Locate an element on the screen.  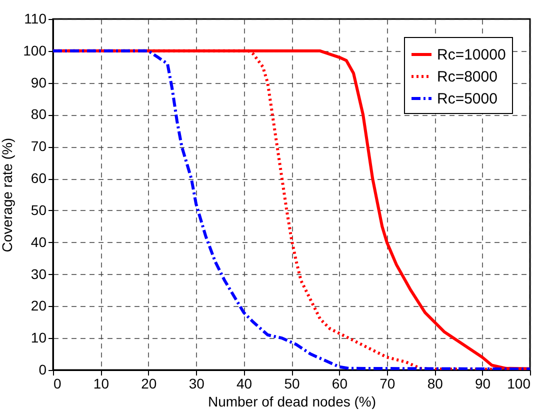
y-tick-label: 50 is located at coordinates (38, 210).